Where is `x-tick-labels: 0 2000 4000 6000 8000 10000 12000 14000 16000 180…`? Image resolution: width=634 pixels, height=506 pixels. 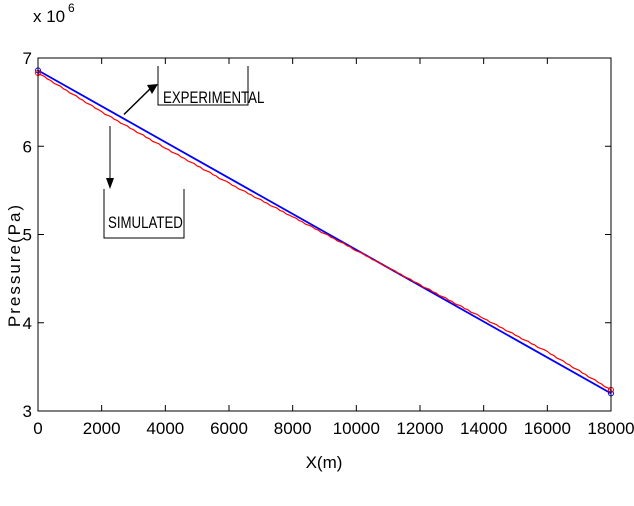 x-tick-labels: 0 2000 4000 6000 8000 10000 12000 14000 16000 180… is located at coordinates (333, 428).